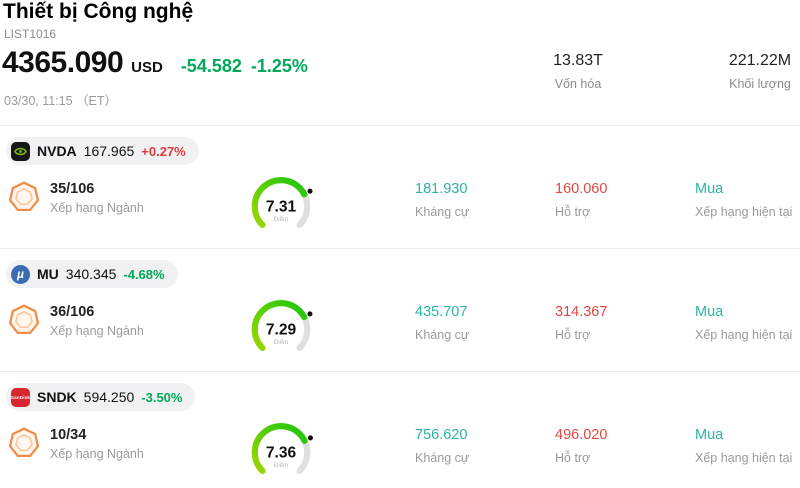  I want to click on resistance-column: 181.930 Kháng cự, so click(442, 200).